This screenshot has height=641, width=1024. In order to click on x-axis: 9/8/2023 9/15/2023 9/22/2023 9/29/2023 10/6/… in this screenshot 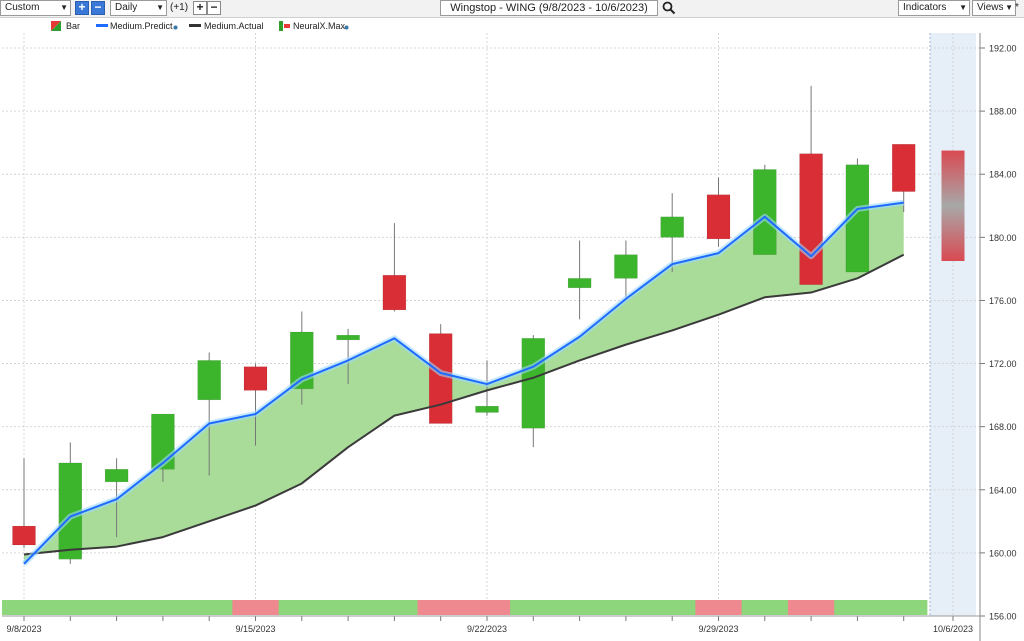, I will do `click(491, 624)`.